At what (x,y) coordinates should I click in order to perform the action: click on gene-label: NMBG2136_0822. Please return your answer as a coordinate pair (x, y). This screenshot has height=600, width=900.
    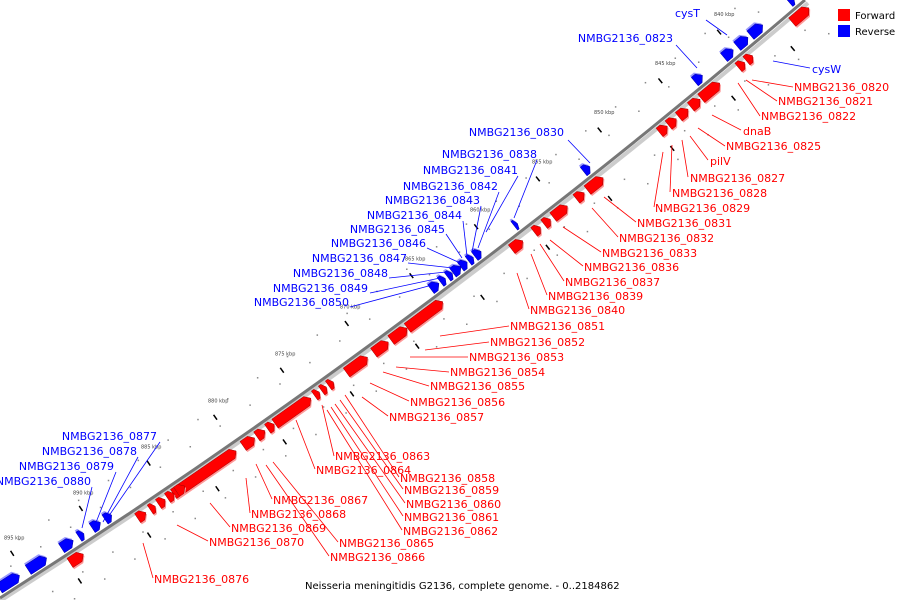
    Looking at the image, I should click on (808, 116).